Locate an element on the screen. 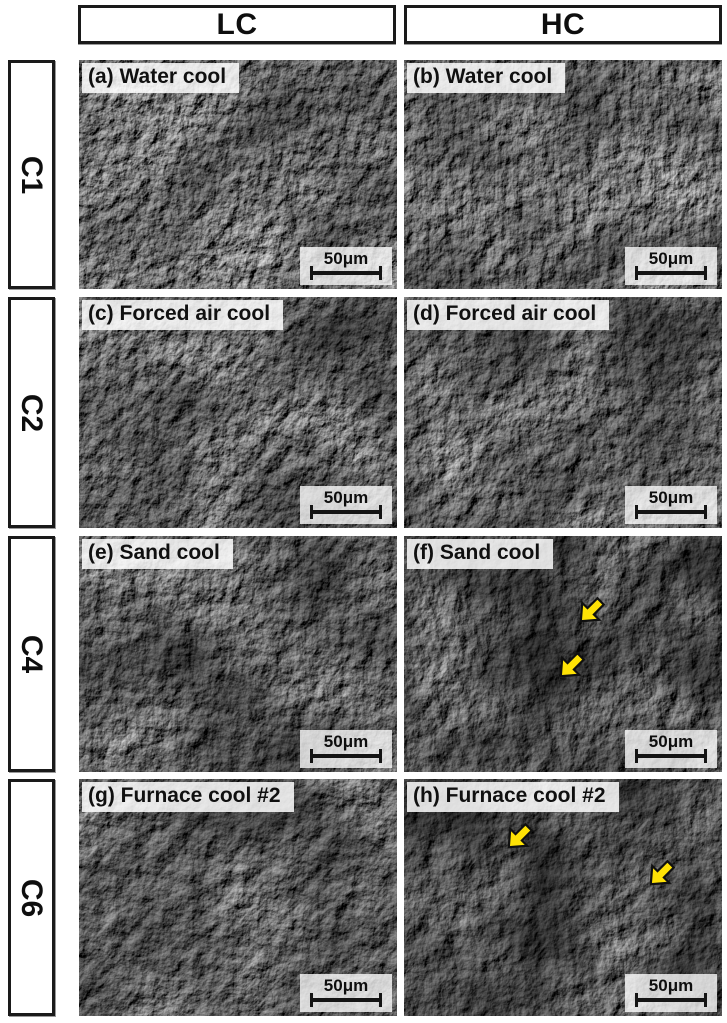 This screenshot has height=1023, width=727. sem-panel-f: (f) Sand cool 50μm is located at coordinates (563, 654).